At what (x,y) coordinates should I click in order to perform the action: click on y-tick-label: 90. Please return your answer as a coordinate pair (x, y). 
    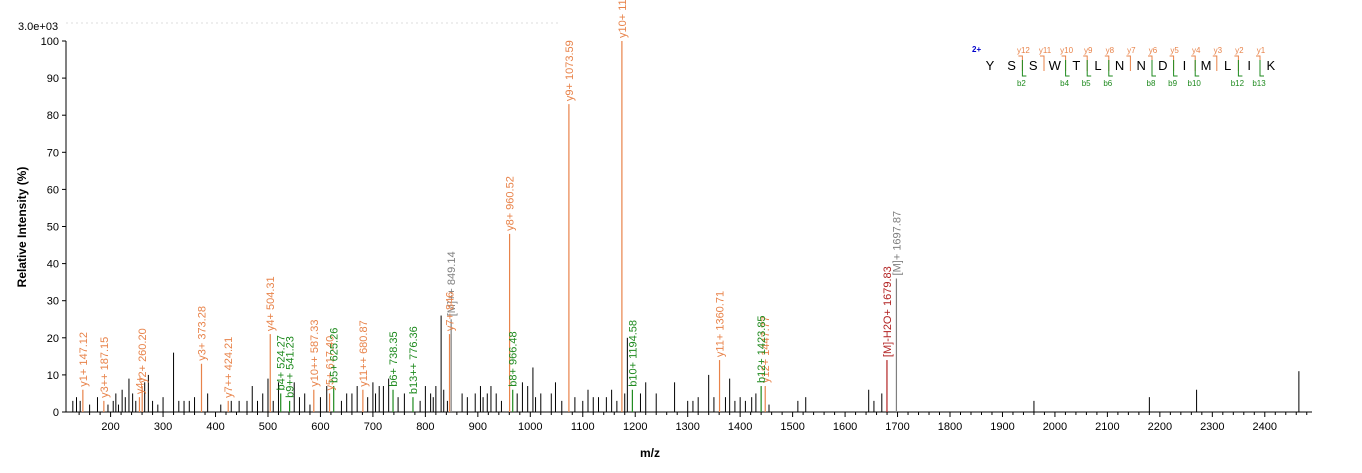
    Looking at the image, I should click on (53, 79).